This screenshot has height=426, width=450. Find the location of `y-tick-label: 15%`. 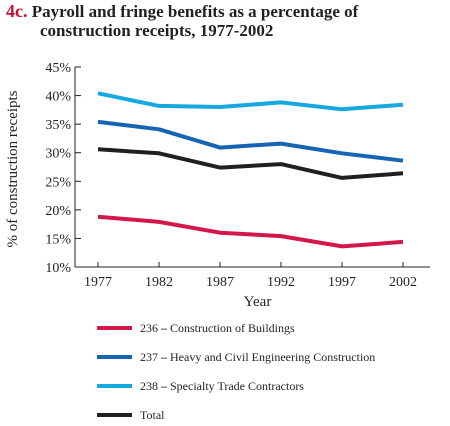

y-tick-label: 15% is located at coordinates (58, 239).